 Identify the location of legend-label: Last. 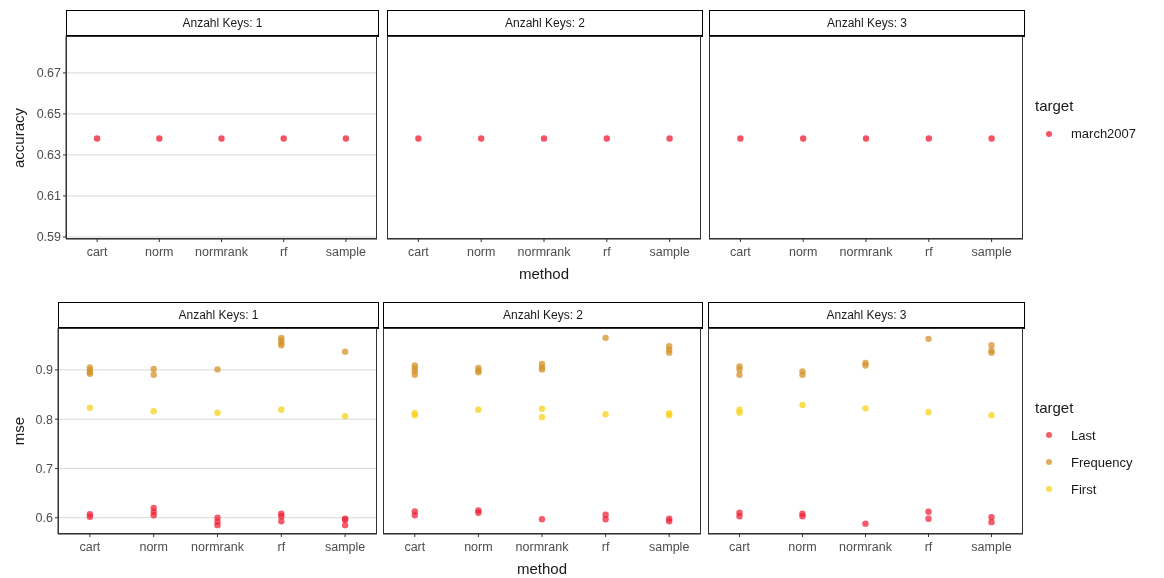
(1083, 435).